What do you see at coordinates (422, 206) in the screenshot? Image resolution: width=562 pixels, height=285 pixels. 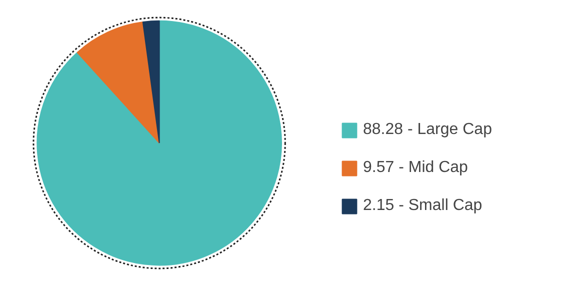 I see `legend-label: 2.15 - Small Cap` at bounding box center [422, 206].